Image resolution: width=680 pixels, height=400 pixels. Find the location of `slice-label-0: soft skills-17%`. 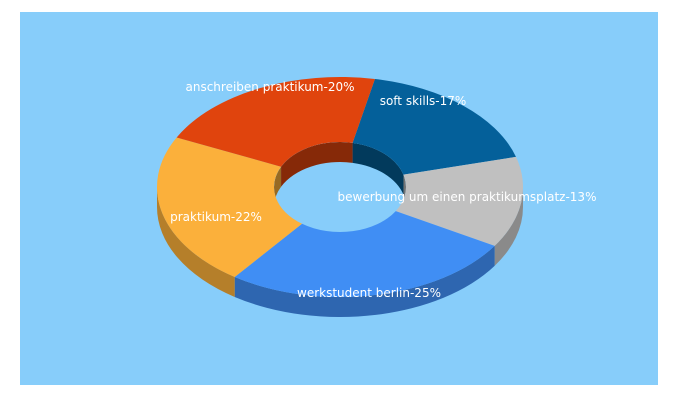

slice-label-0: soft skills-17% is located at coordinates (423, 101).